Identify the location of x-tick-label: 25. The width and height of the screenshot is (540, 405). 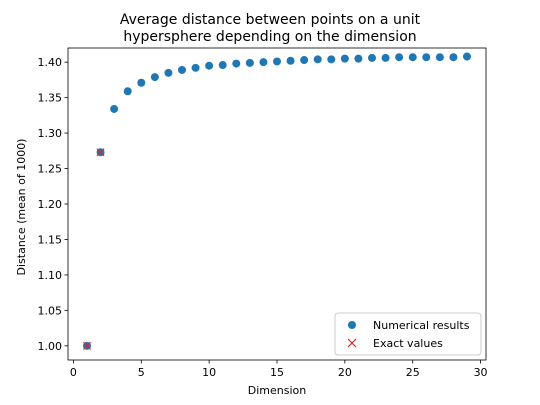
(413, 372).